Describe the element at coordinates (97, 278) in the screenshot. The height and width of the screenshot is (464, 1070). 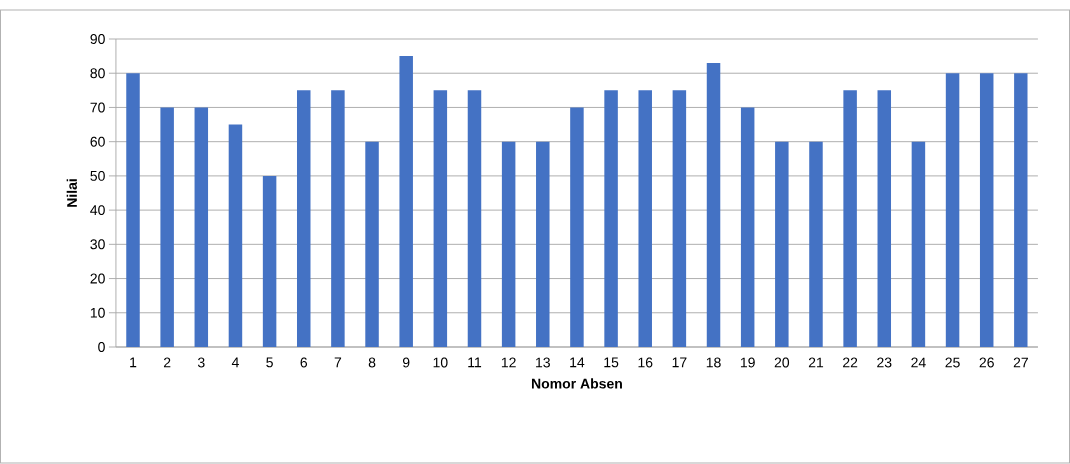
I see `y-tick-label: 20` at that location.